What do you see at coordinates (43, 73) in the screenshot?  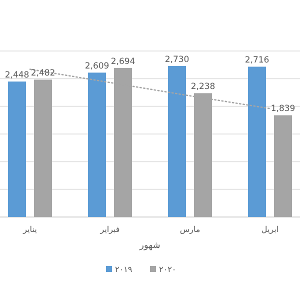 I see `data-label: 2,482` at bounding box center [43, 73].